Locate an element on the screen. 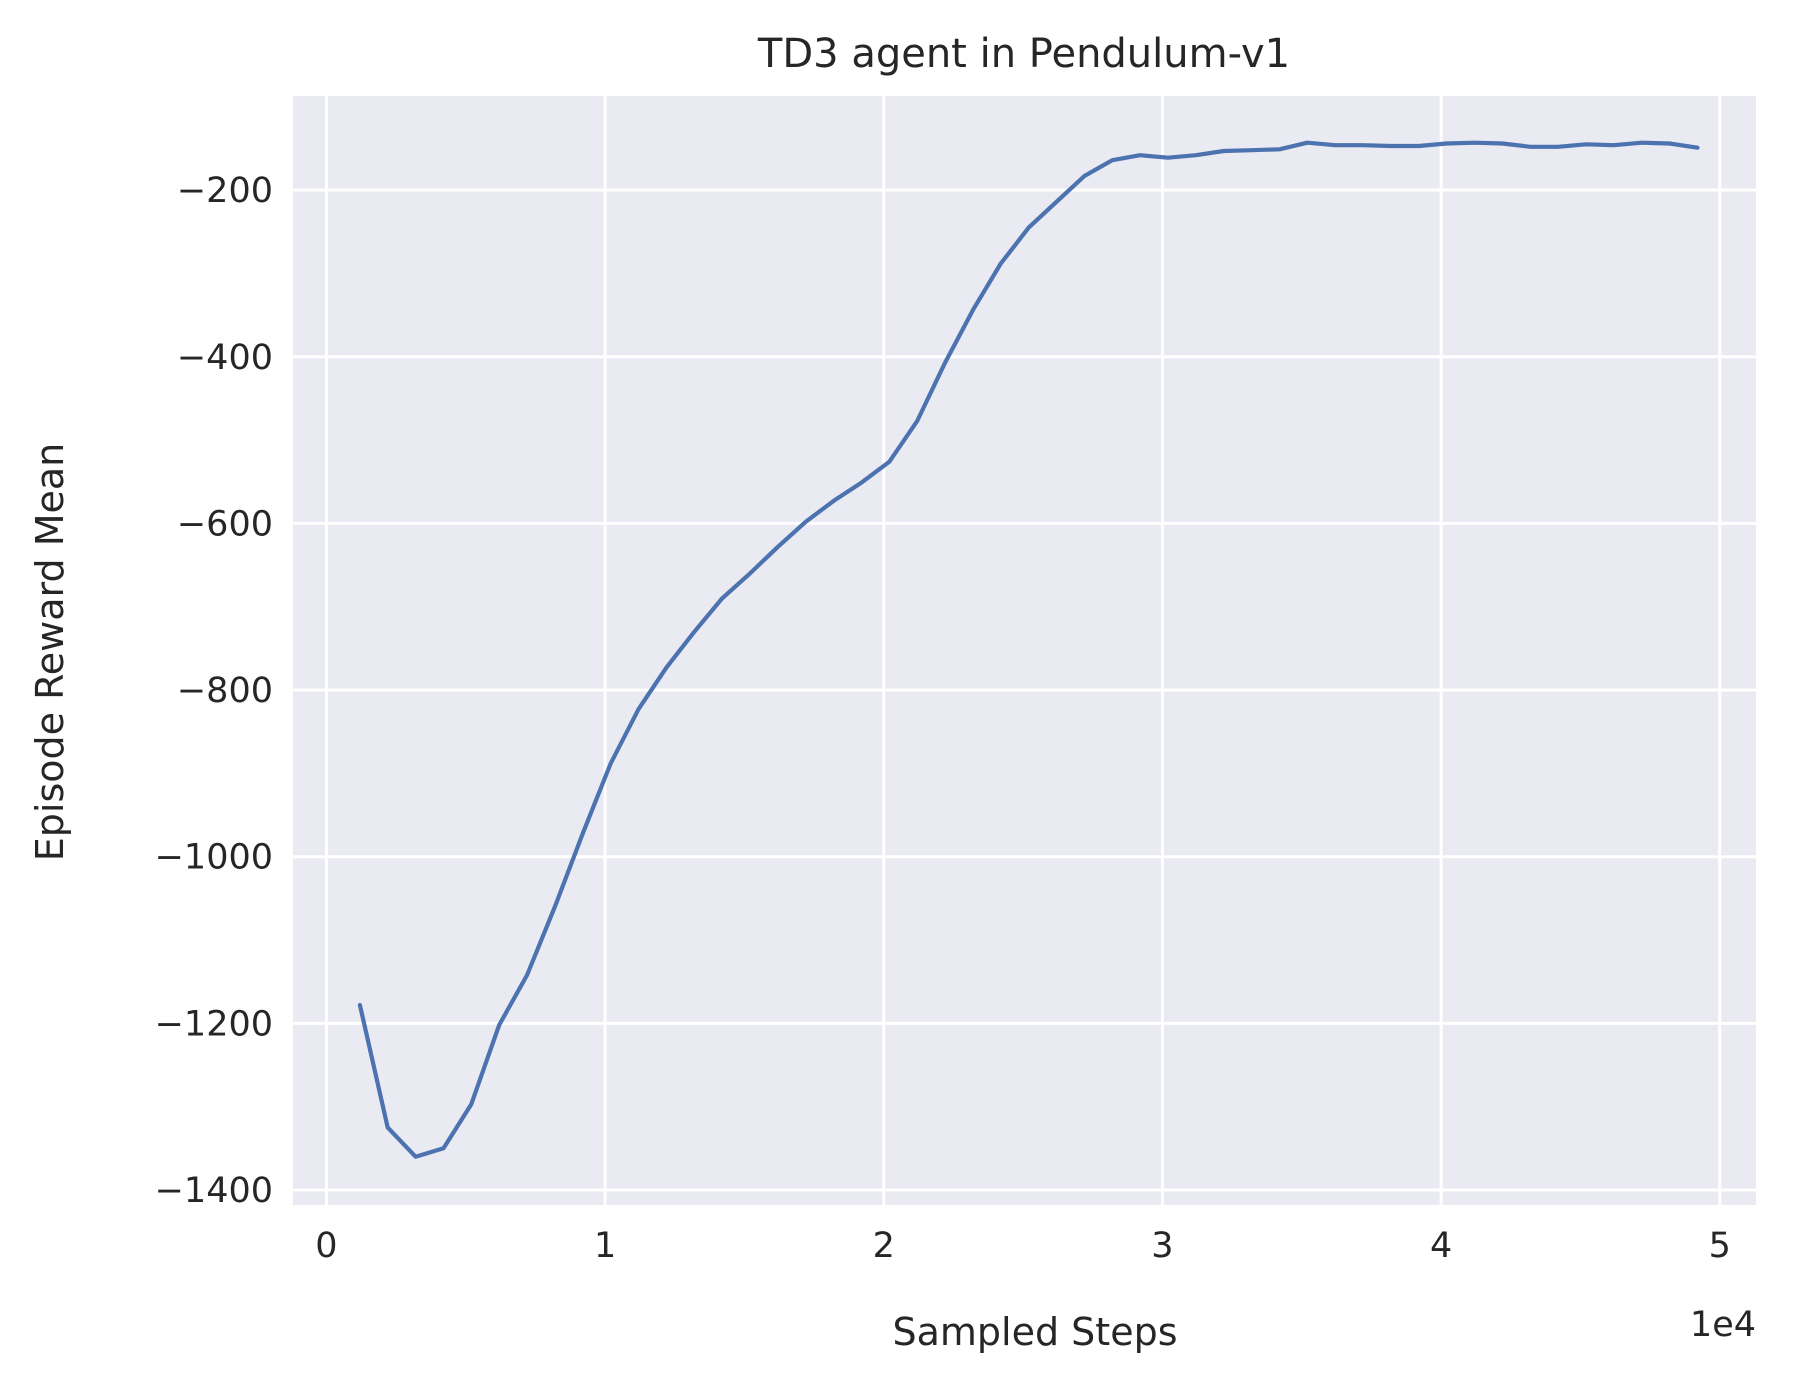 This screenshot has width=1807, height=1381. x-axis-label: Sampled Steps is located at coordinates (1035, 1332).